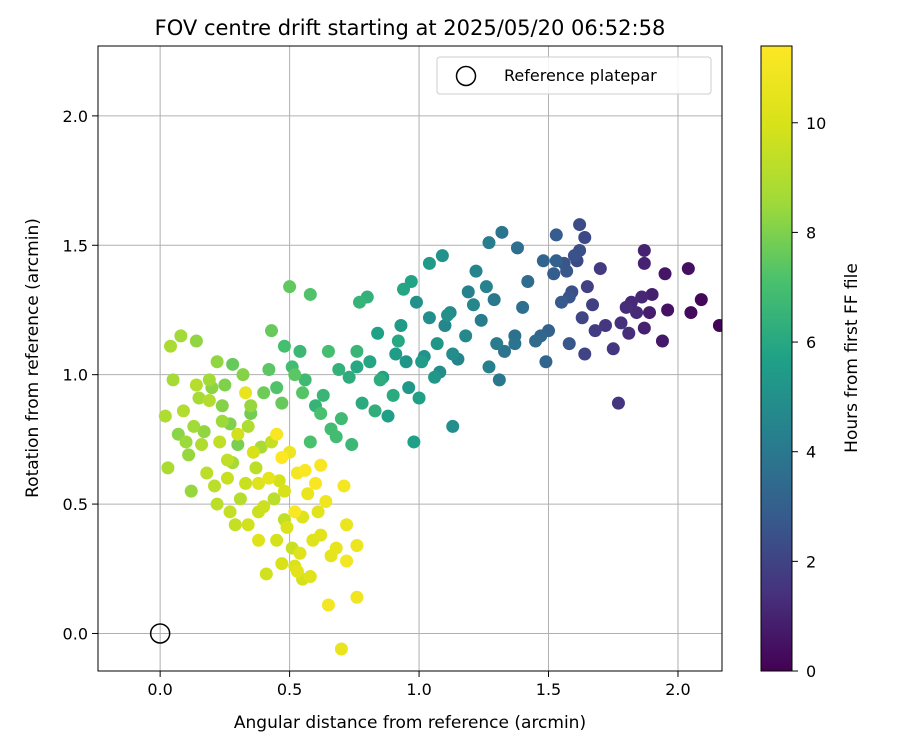 The height and width of the screenshot is (750, 900). What do you see at coordinates (160, 633) in the screenshot?
I see `reference-platepar-marker` at bounding box center [160, 633].